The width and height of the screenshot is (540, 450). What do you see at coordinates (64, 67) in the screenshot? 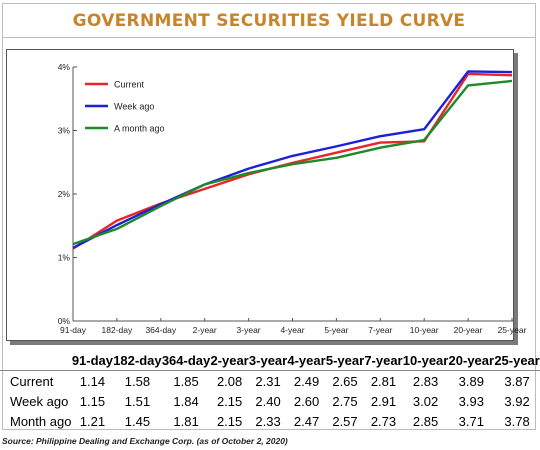
I see `y-tick-label: 4%` at bounding box center [64, 67].